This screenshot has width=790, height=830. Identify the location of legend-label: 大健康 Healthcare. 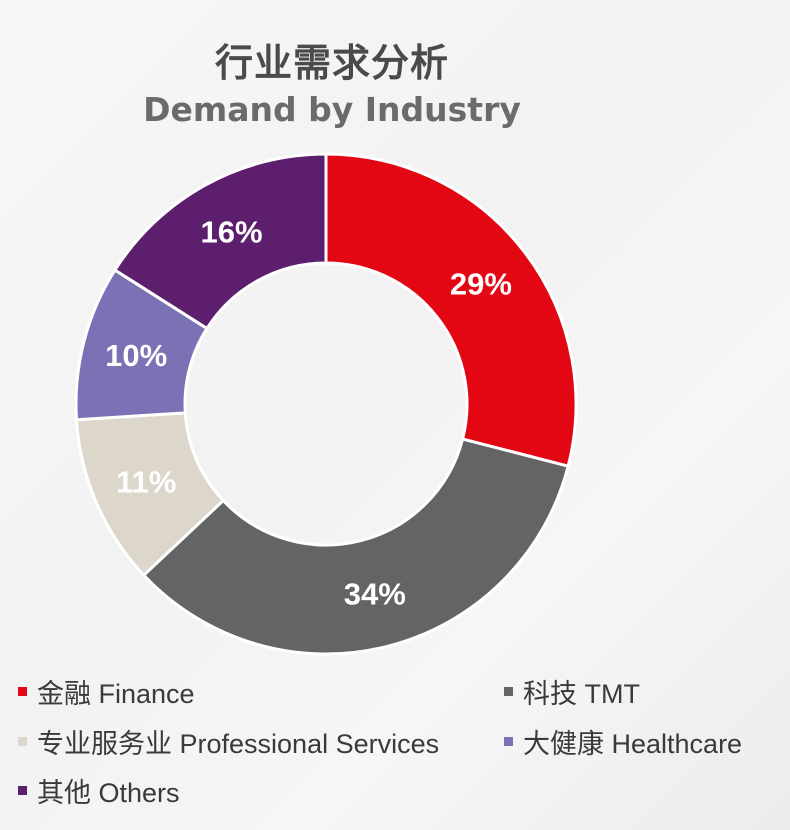
(633, 744).